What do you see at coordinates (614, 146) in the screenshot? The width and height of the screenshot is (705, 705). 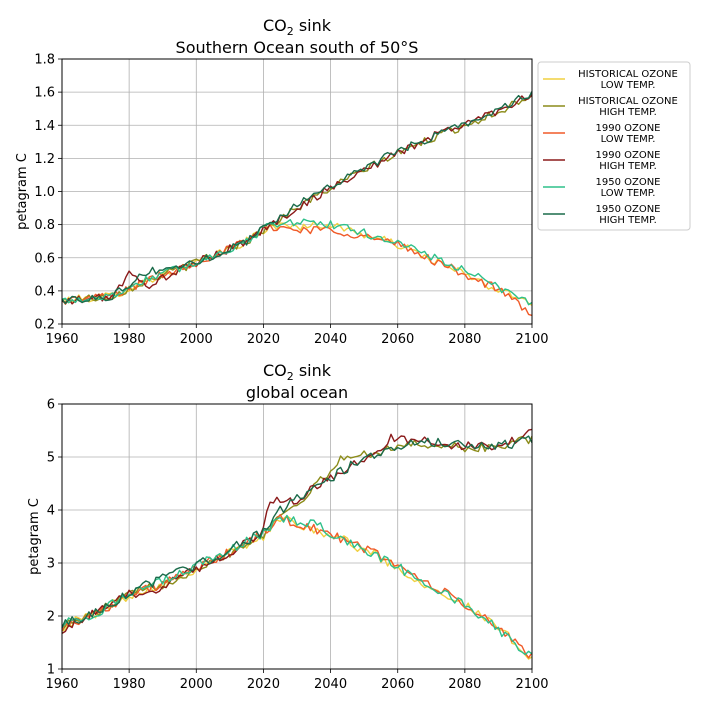 I see `legend-box` at bounding box center [614, 146].